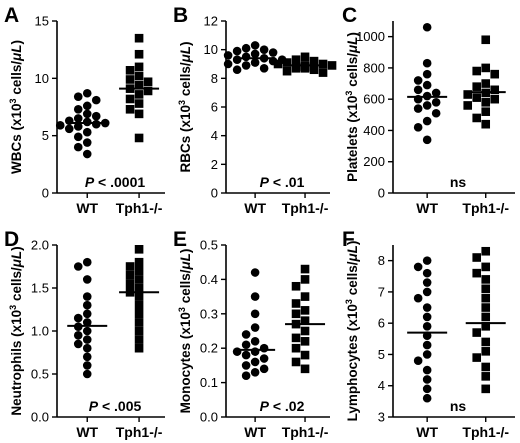 The image size is (520, 443). Describe the element at coordinates (282, 182) in the screenshot. I see `p-value-annotation: P < .01` at that location.